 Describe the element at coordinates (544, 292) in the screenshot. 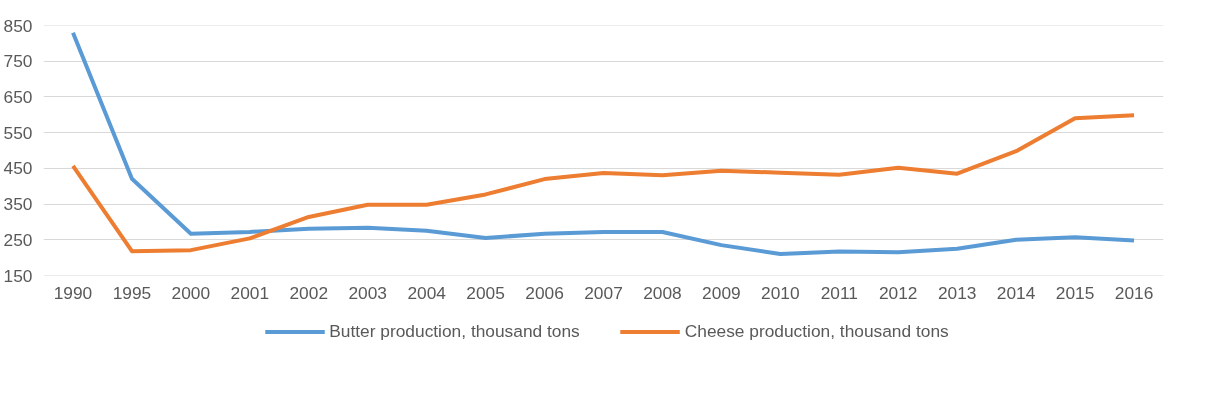

I see `x-tick-label: 2006` at that location.